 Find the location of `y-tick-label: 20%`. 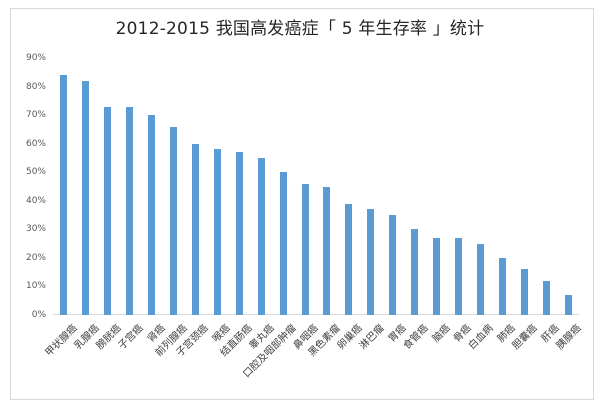

y-tick-label: 20% is located at coordinates (35, 257).